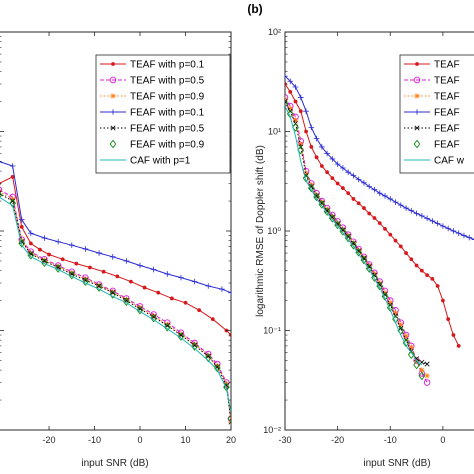  I want to click on panel-b-series-2-point, so click(427, 382).